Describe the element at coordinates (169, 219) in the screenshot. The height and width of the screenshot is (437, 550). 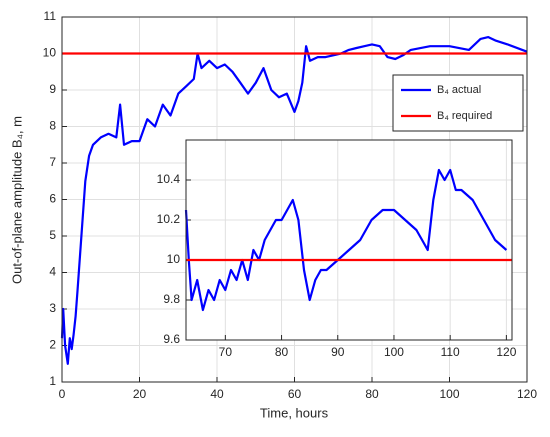
I see `y-tick-label: 10.2` at that location.